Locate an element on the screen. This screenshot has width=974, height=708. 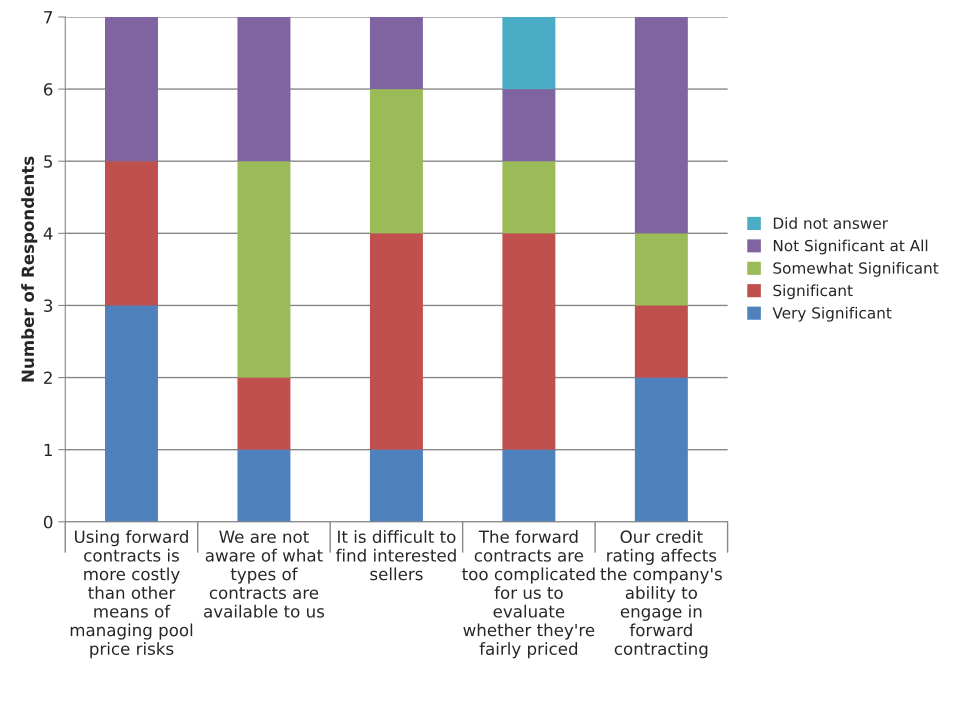
legend-label: Not Significant at All is located at coordinates (851, 247).